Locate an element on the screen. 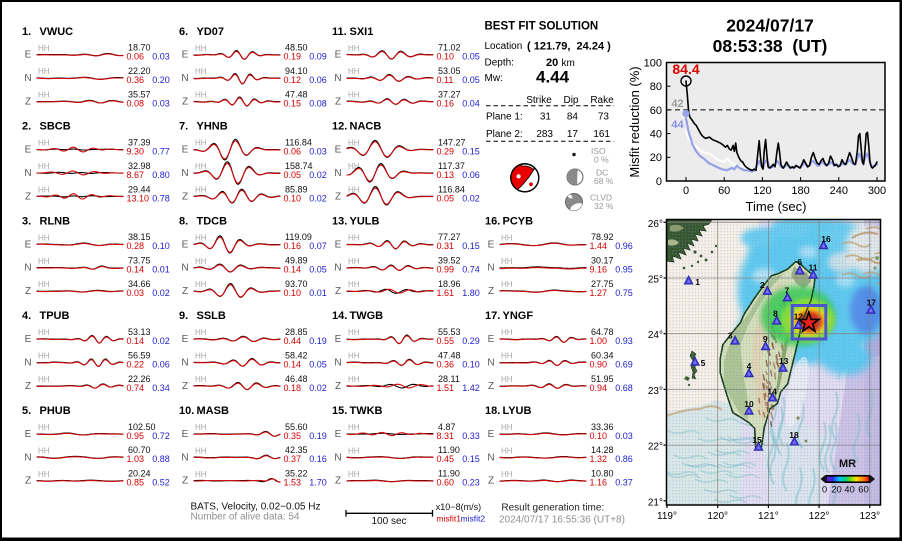  svg-text: 22° is located at coordinates (655, 447).